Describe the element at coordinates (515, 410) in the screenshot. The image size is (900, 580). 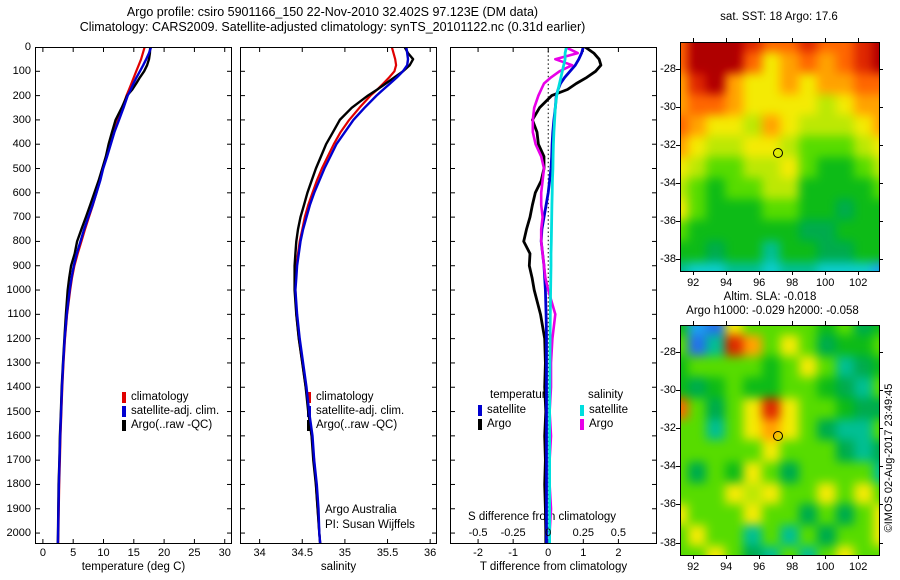
I see `difference-legend-temperature: temperature satellite Argo` at that location.